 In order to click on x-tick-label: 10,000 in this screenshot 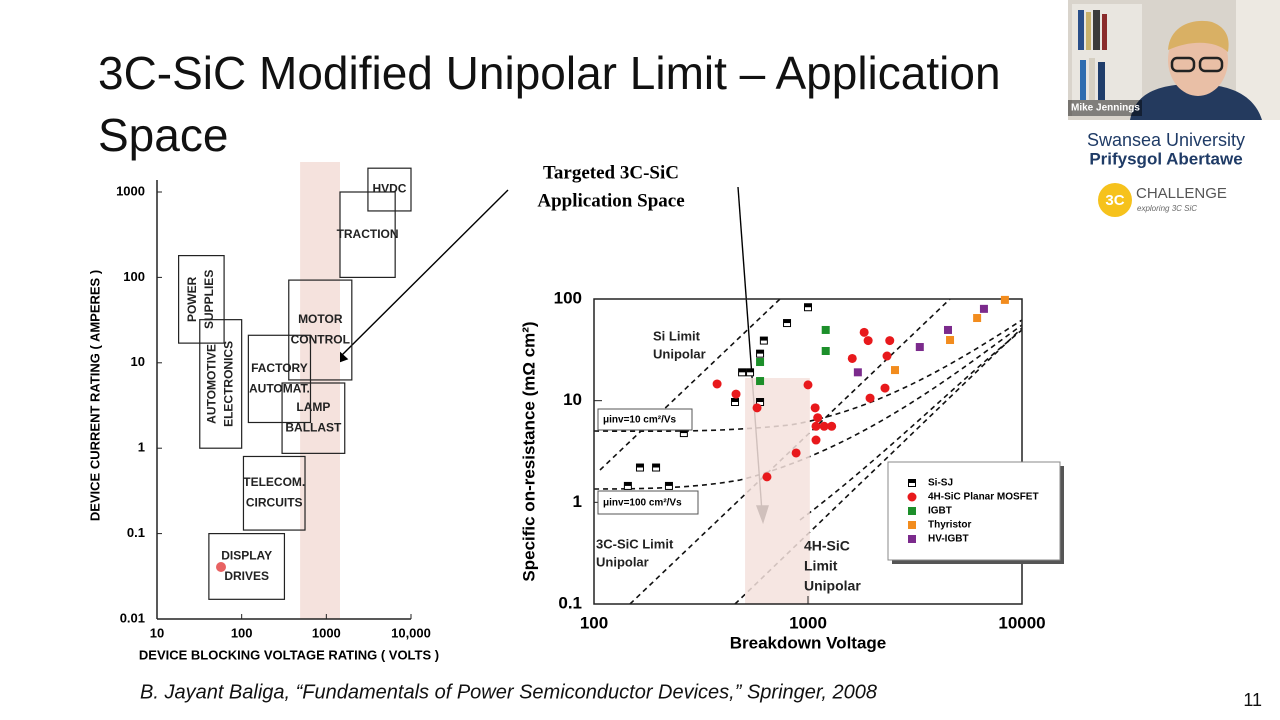, I will do `click(411, 632)`.